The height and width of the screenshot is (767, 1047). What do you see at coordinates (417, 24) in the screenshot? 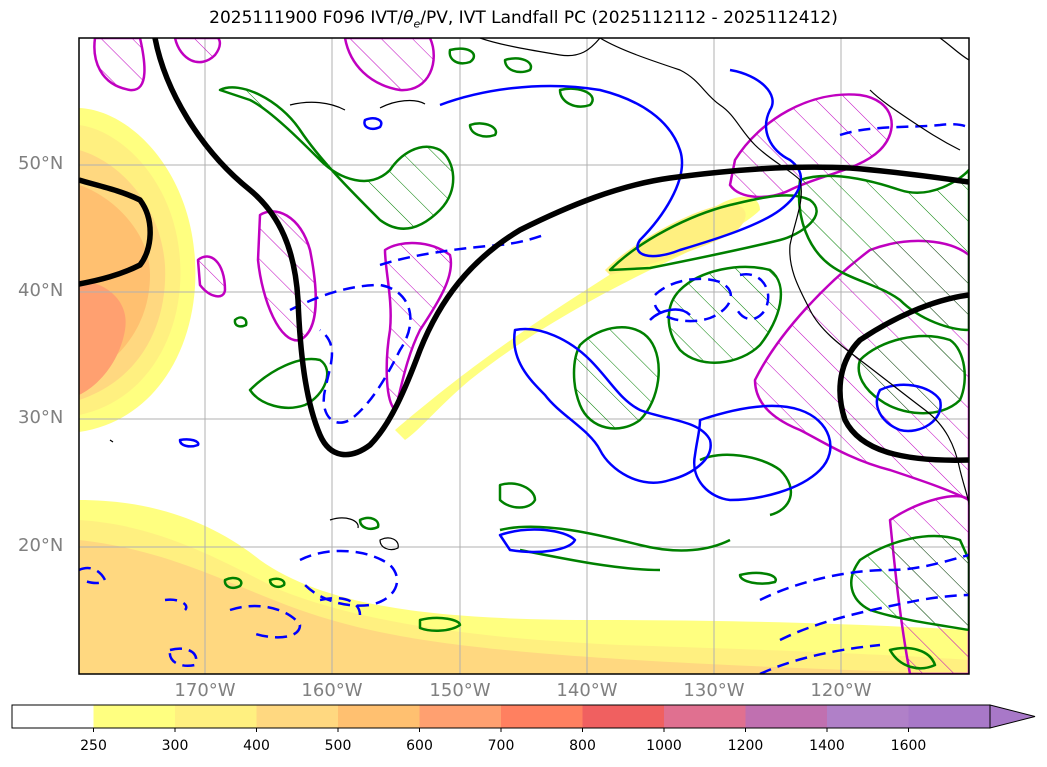
I see `title-theta-sub: e` at bounding box center [417, 24].